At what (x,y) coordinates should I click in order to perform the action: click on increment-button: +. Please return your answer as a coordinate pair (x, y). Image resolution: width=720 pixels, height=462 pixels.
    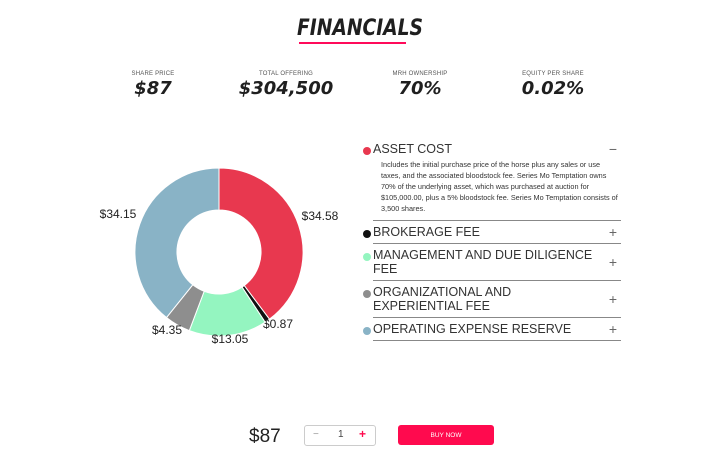
    Looking at the image, I should click on (363, 434).